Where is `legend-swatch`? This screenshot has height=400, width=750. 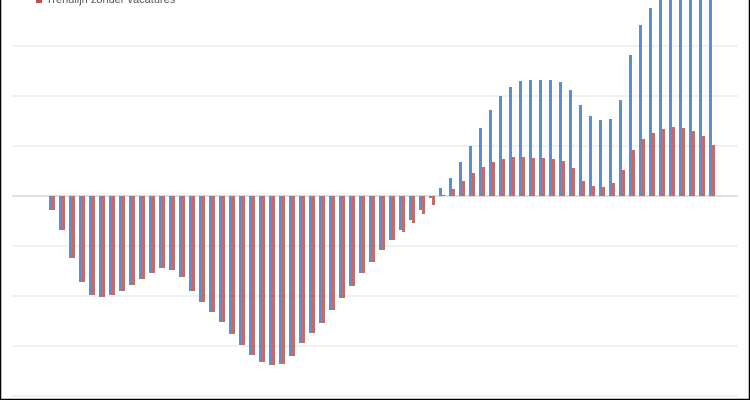 legend-swatch is located at coordinates (39, 1).